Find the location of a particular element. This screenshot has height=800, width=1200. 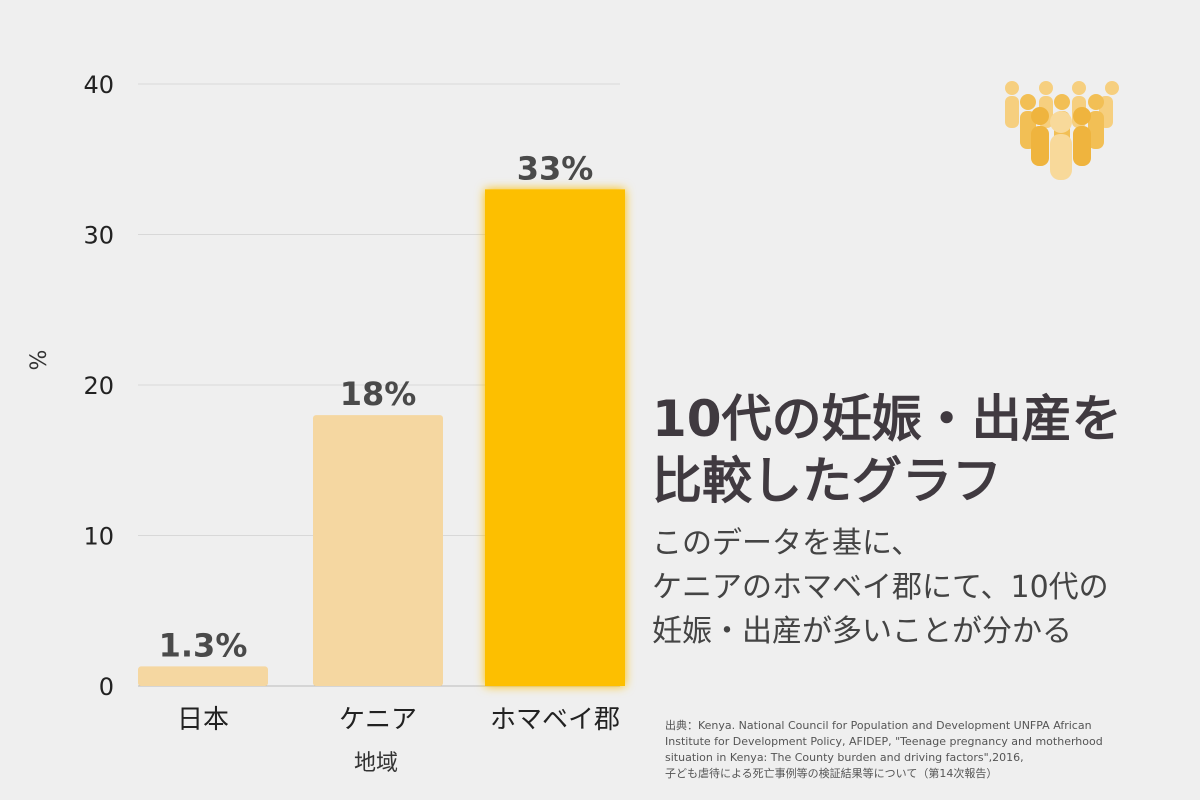

y-axis-label: % is located at coordinates (39, 360).